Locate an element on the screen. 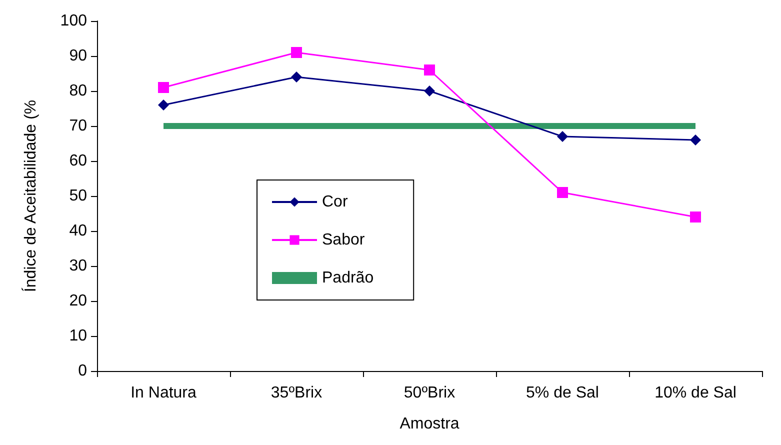  x-tick-label: 50ºBrix is located at coordinates (430, 393).